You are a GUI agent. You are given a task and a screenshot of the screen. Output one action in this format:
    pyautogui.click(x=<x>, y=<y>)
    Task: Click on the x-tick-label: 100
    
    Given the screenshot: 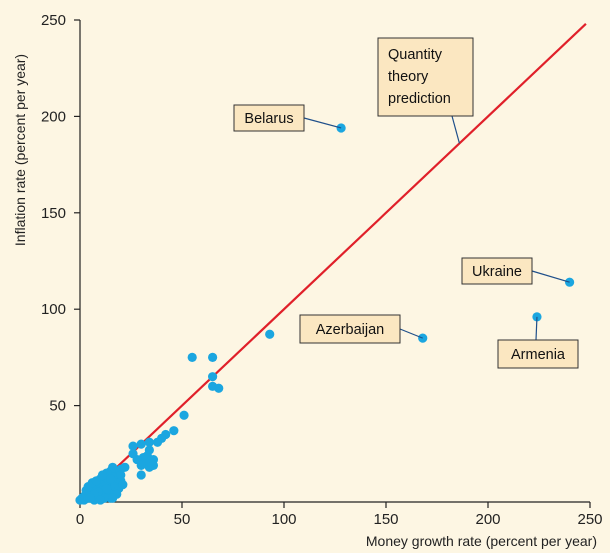 What is the action you would take?
    pyautogui.click(x=283, y=519)
    